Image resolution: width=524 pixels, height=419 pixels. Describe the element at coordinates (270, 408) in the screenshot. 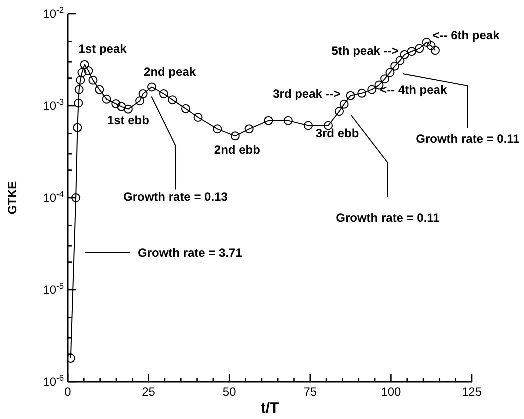

I see `x-axis-title: t/T` at that location.